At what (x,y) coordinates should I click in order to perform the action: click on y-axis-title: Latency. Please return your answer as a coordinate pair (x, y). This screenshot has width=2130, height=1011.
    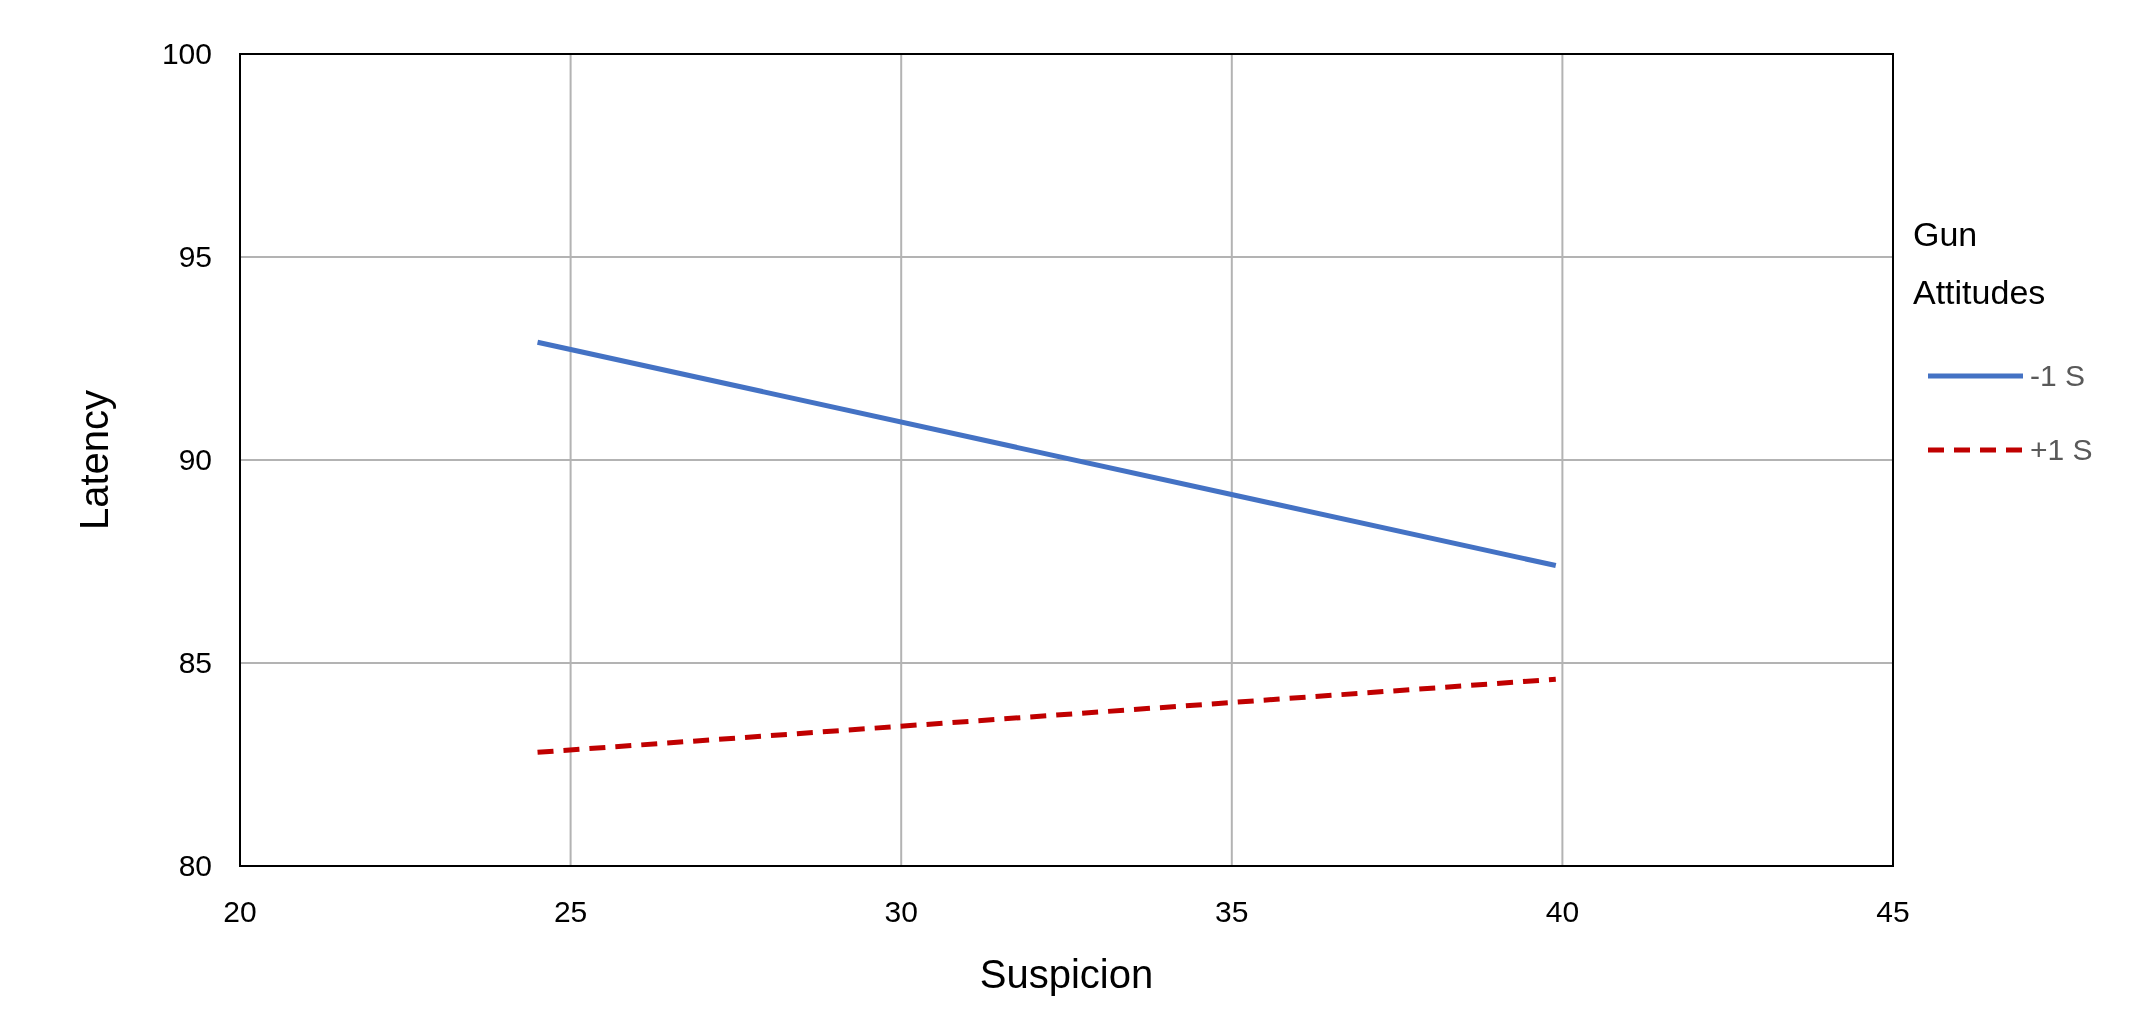
    Looking at the image, I should click on (94, 460).